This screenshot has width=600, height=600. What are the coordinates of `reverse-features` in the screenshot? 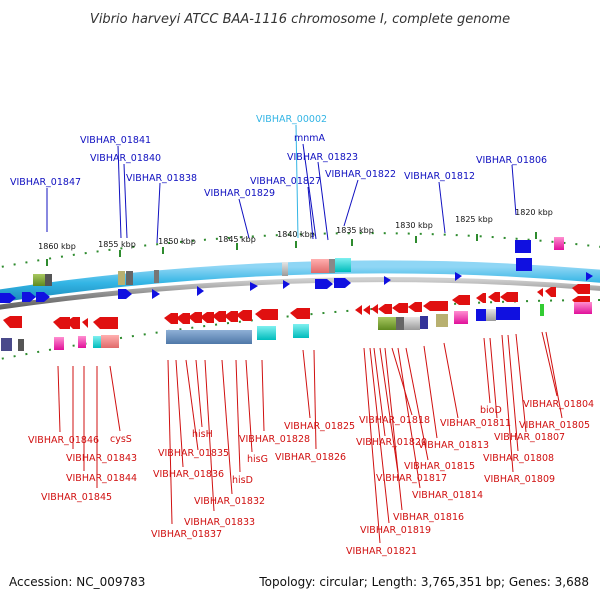 It's located at (296, 326).